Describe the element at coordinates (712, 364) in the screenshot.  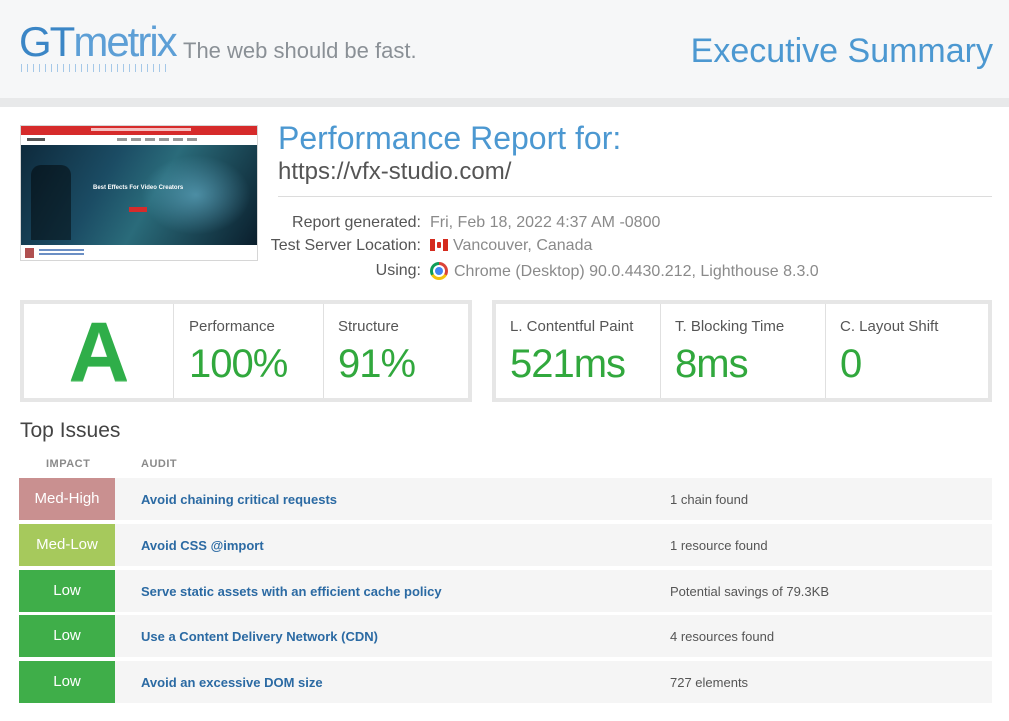
I see `tbt-value: 8ms` at that location.